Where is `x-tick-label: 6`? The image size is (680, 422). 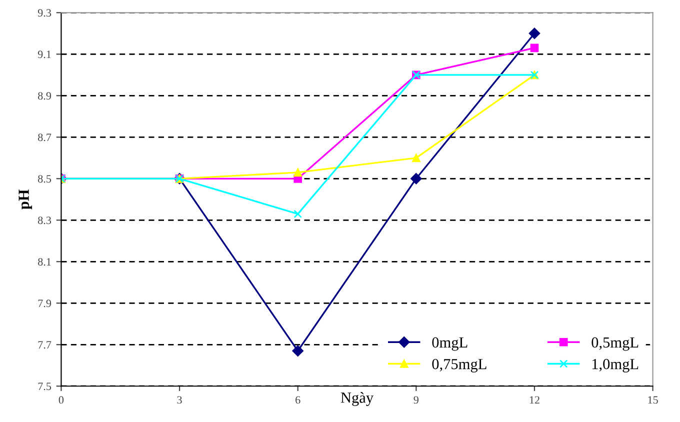
x-tick-label: 6 is located at coordinates (298, 400).